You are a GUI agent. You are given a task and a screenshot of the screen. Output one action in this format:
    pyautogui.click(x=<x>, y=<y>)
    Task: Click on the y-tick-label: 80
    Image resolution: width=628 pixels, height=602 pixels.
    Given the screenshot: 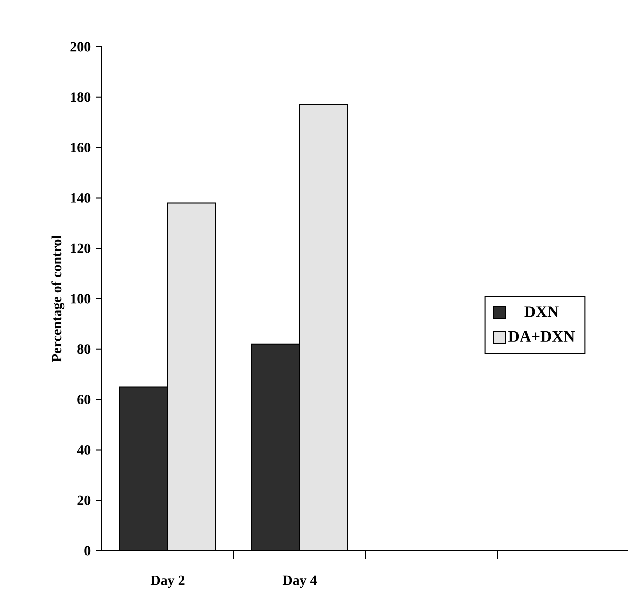 What is the action you would take?
    pyautogui.click(x=84, y=349)
    